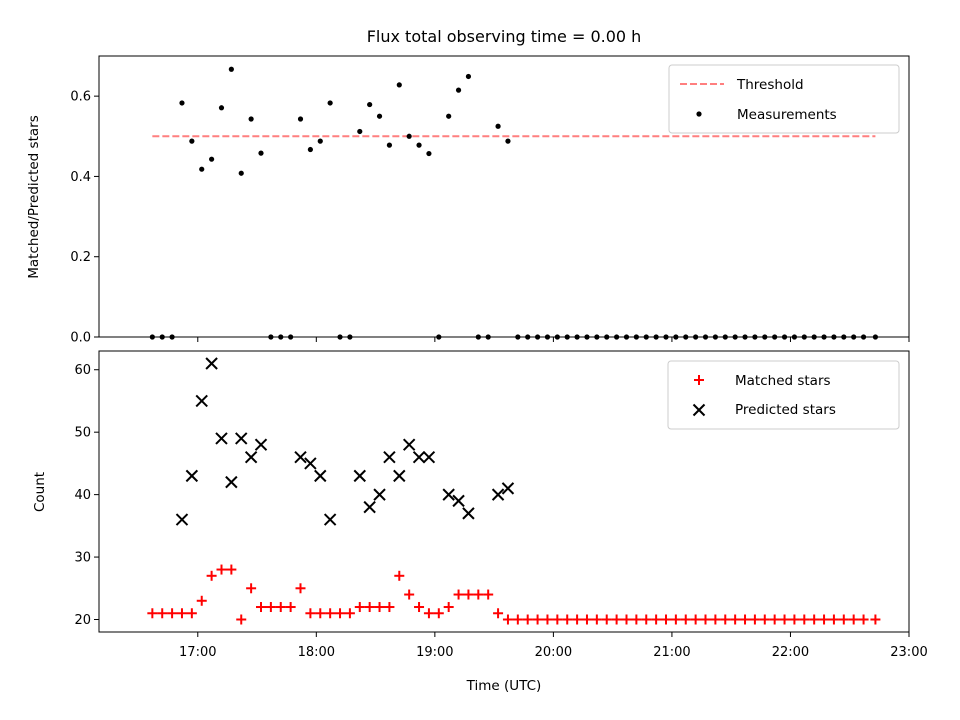 Image resolution: width=960 pixels, height=720 pixels. I want to click on x-tick-label: 18:00, so click(316, 652).